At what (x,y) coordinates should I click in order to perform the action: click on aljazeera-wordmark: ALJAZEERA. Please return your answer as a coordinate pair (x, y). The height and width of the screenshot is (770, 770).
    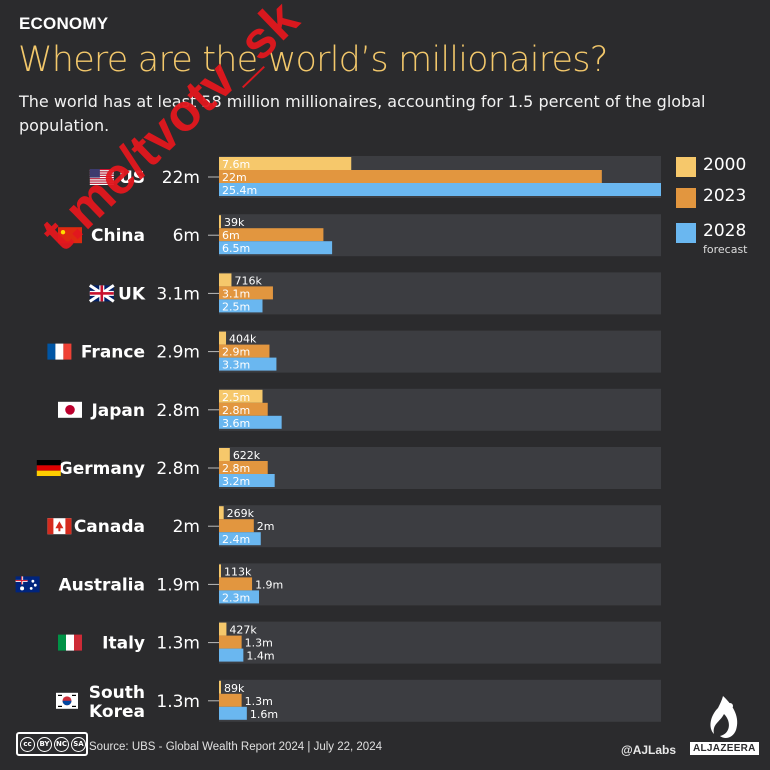
    Looking at the image, I should click on (724, 748).